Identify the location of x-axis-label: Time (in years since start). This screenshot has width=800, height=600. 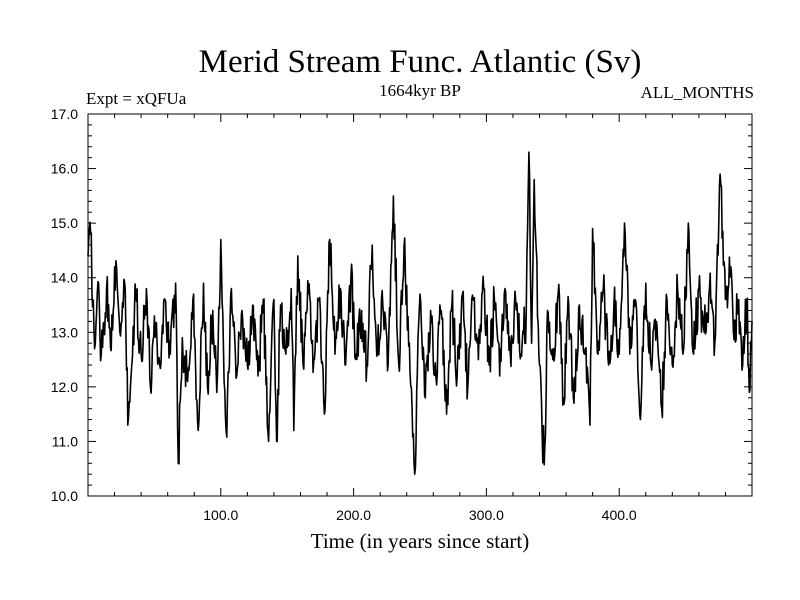
(420, 541).